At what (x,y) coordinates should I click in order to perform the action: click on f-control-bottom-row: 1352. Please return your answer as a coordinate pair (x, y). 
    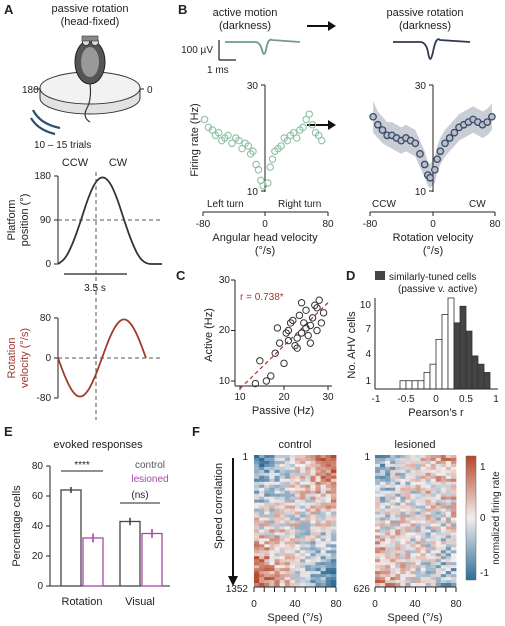
    Looking at the image, I should click on (237, 589).